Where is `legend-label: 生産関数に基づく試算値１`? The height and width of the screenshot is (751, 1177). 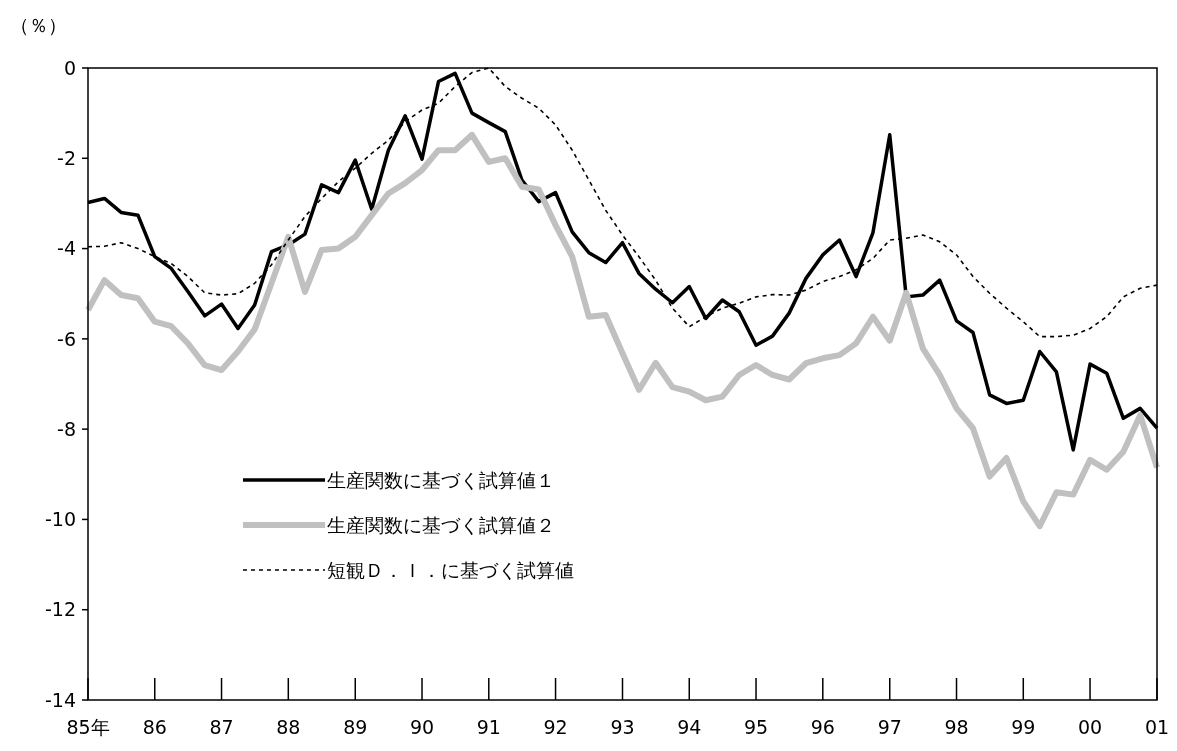
legend-label: 生産関数に基づく試算値１ is located at coordinates (441, 479).